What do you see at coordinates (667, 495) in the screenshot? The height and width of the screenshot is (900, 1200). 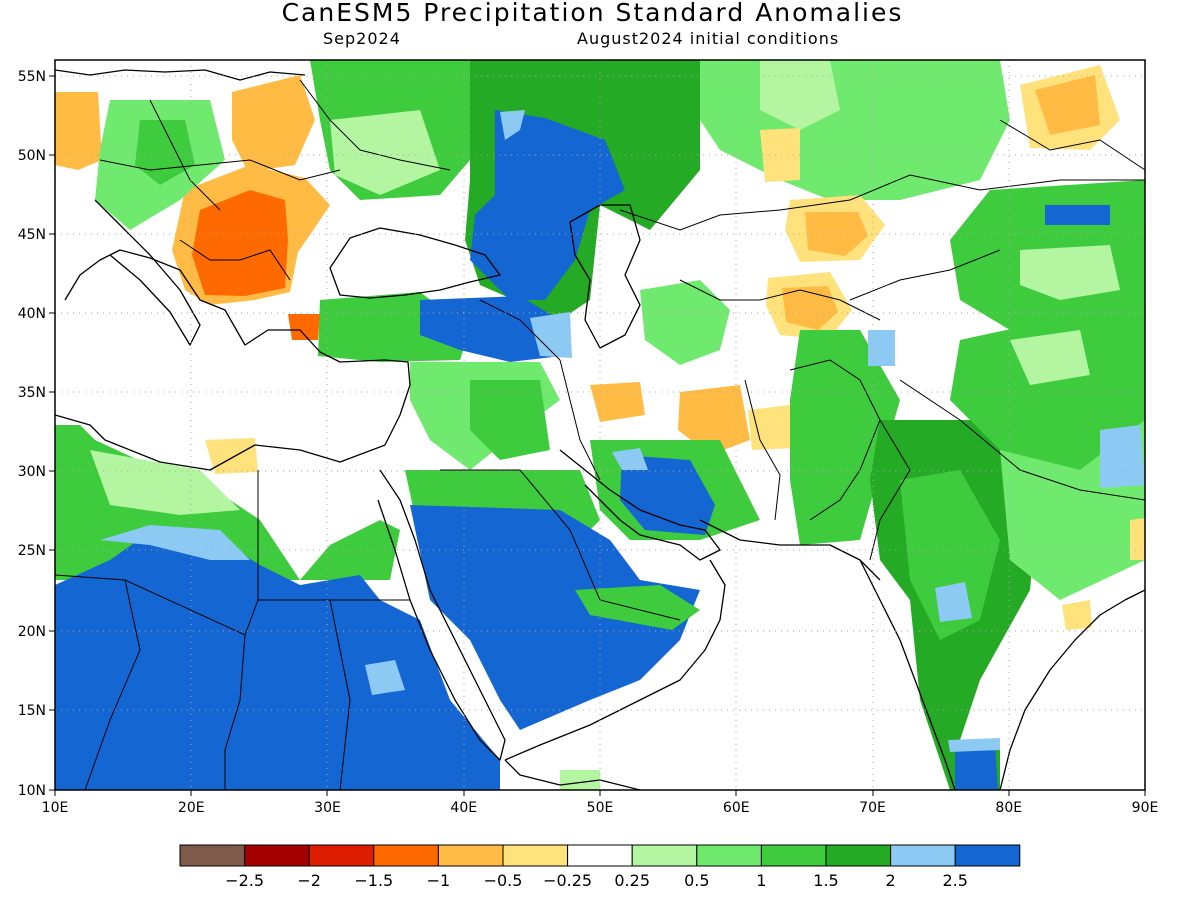 I see `region-gulf-very-wet` at bounding box center [667, 495].